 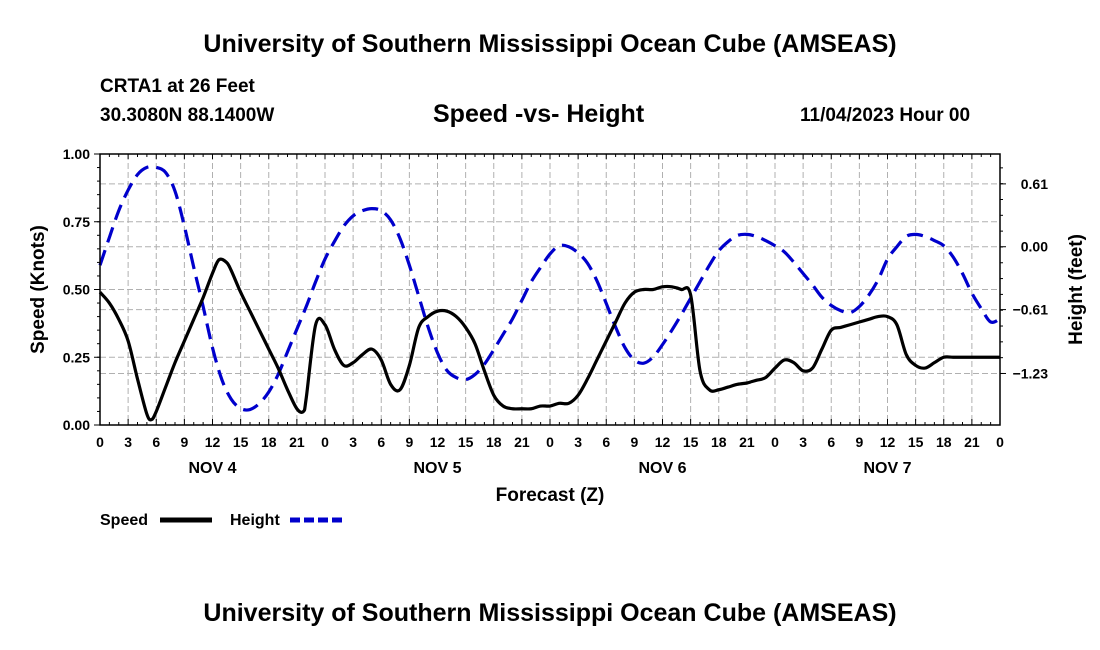 What do you see at coordinates (550, 495) in the screenshot?
I see `x-axis-title: Forecast (Z)` at bounding box center [550, 495].